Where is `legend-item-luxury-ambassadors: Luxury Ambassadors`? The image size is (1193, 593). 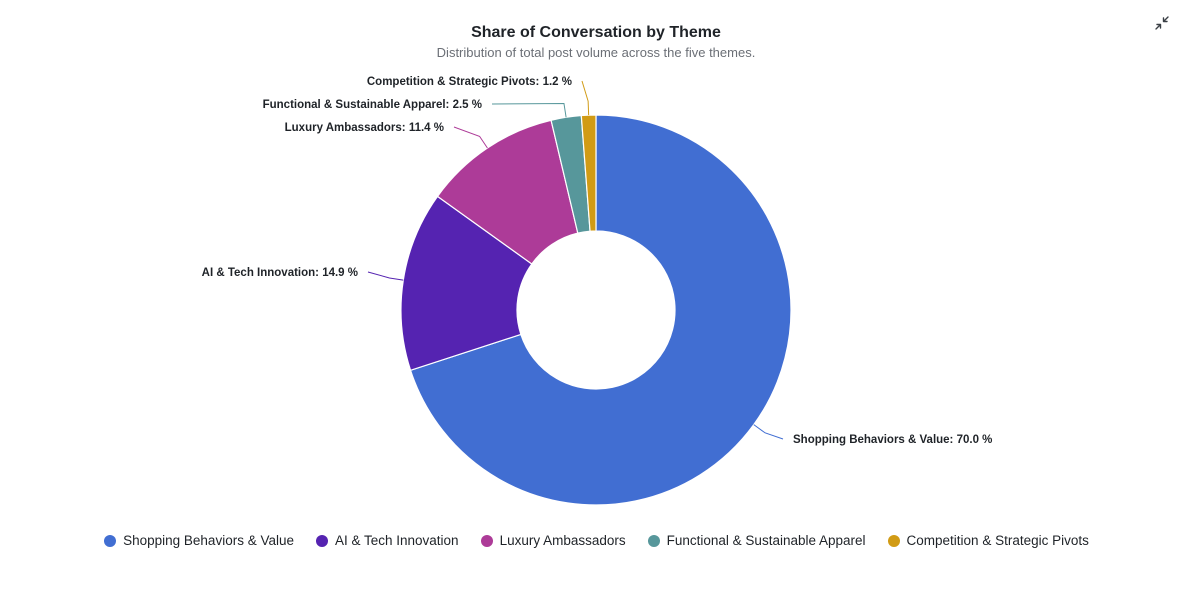 legend-item-luxury-ambassadors: Luxury Ambassadors is located at coordinates (553, 540).